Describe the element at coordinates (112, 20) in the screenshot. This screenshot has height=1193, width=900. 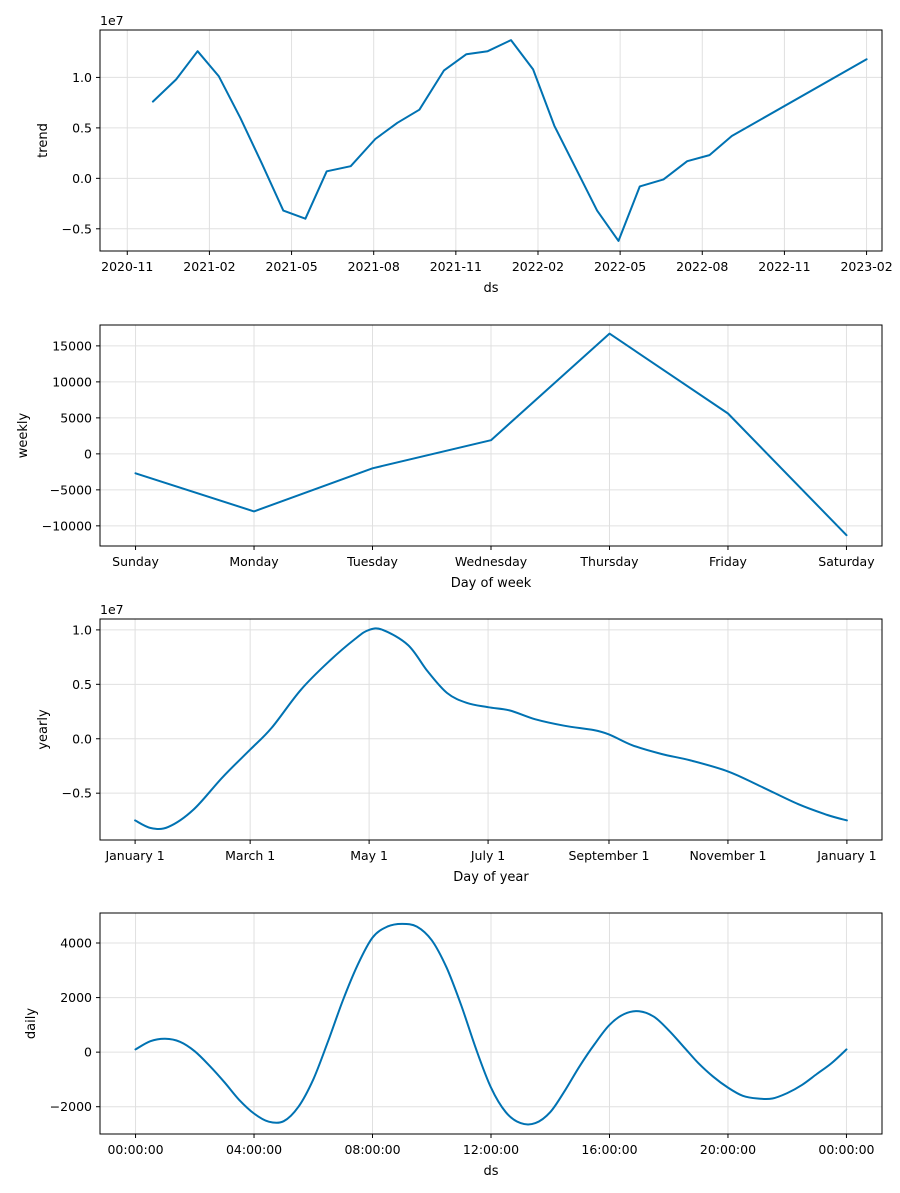
I see `trend-y-offset-label: 1e7` at that location.